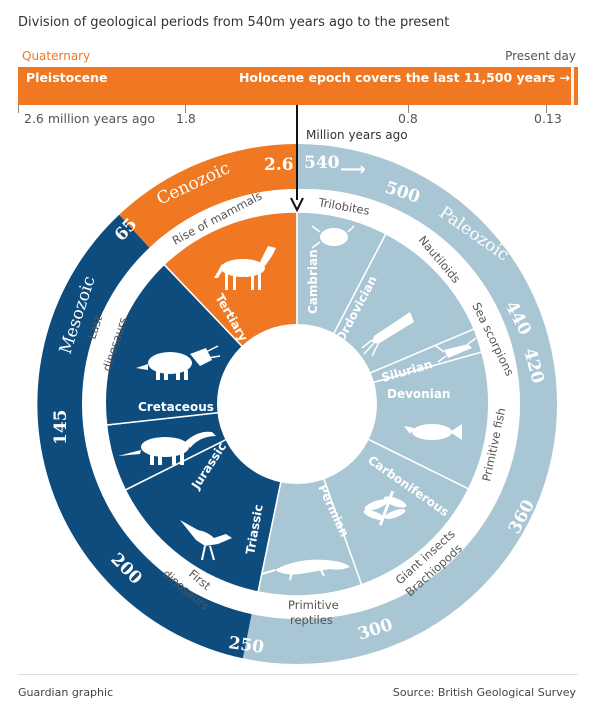  Describe the element at coordinates (548, 118) in the screenshot. I see `tick-label-0.13: 0.13` at that location.